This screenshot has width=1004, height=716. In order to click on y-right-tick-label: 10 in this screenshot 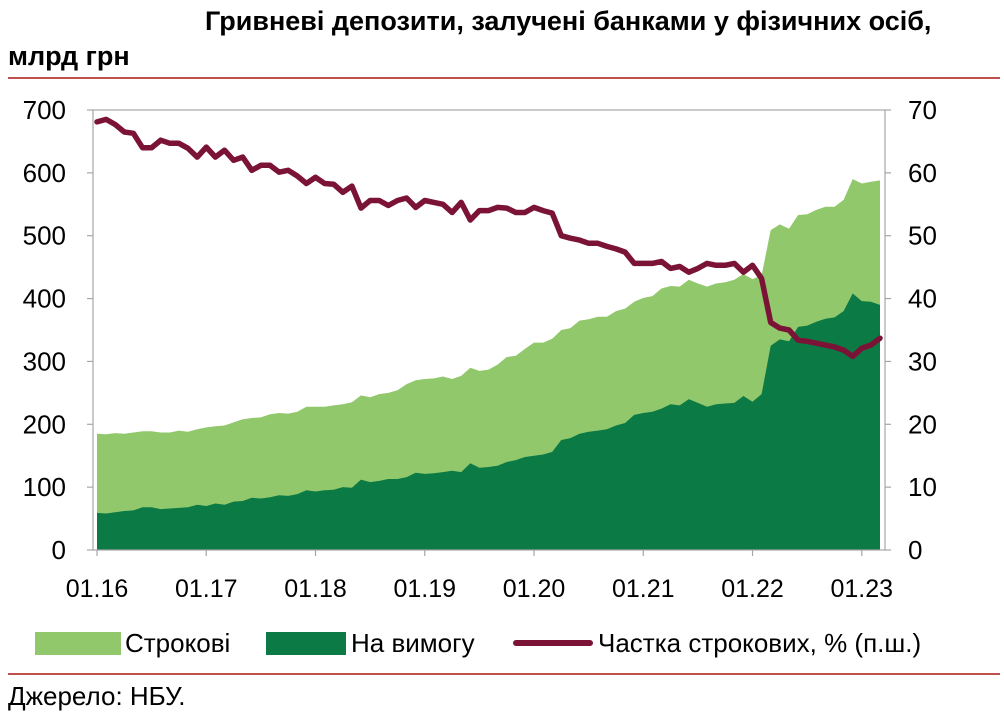, I will do `click(922, 487)`.